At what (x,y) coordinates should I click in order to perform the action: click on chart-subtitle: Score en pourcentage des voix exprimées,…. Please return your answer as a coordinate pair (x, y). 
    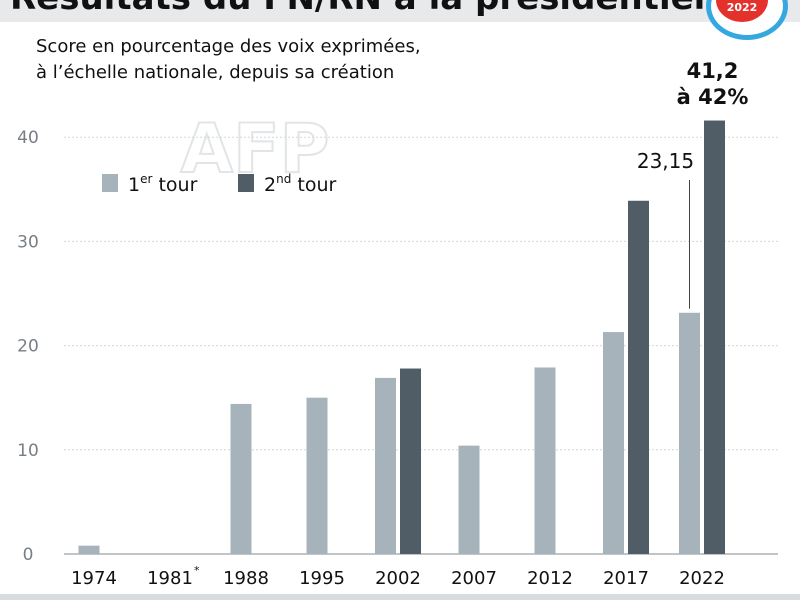
    Looking at the image, I should click on (228, 60).